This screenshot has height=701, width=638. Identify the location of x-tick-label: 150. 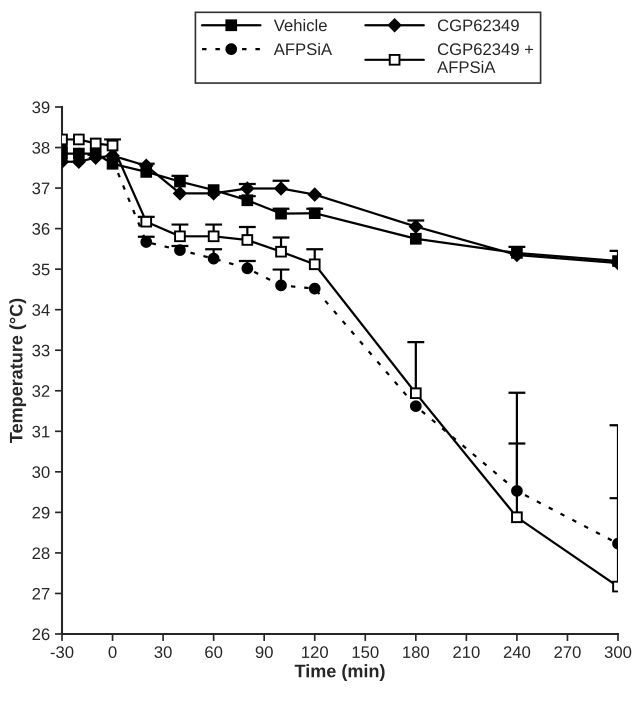
(365, 652).